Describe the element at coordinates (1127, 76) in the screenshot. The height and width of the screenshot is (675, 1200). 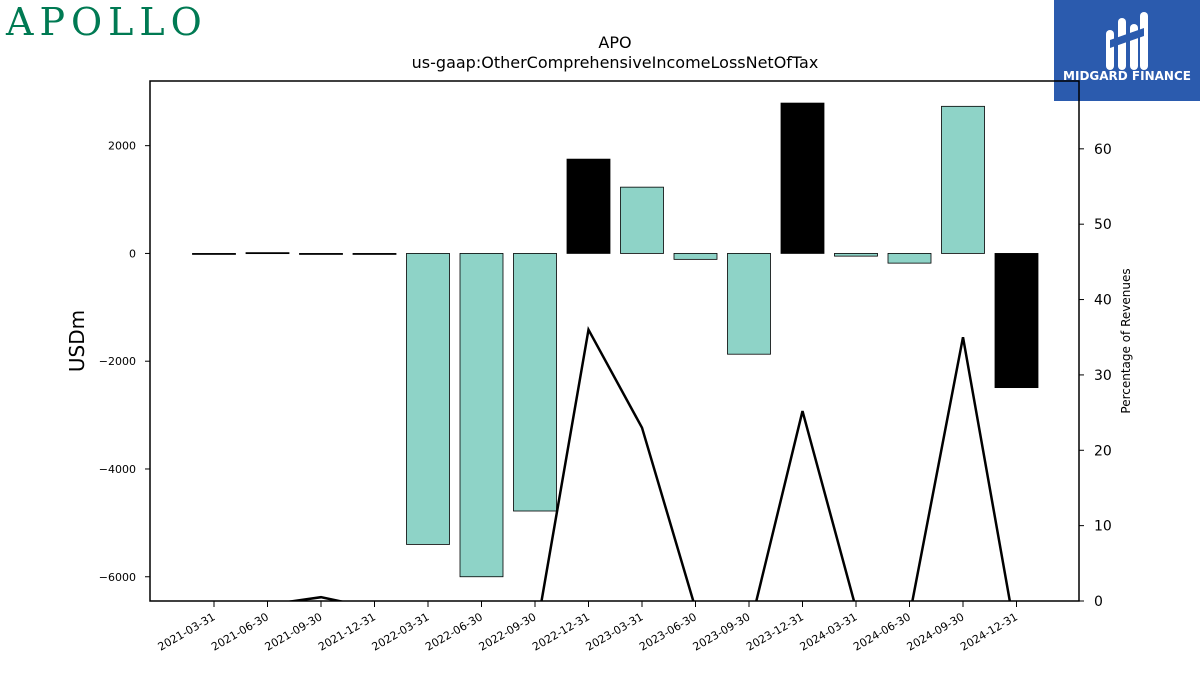
I see `midgard-finance-wordmark: MIDGARD FINANCE` at that location.